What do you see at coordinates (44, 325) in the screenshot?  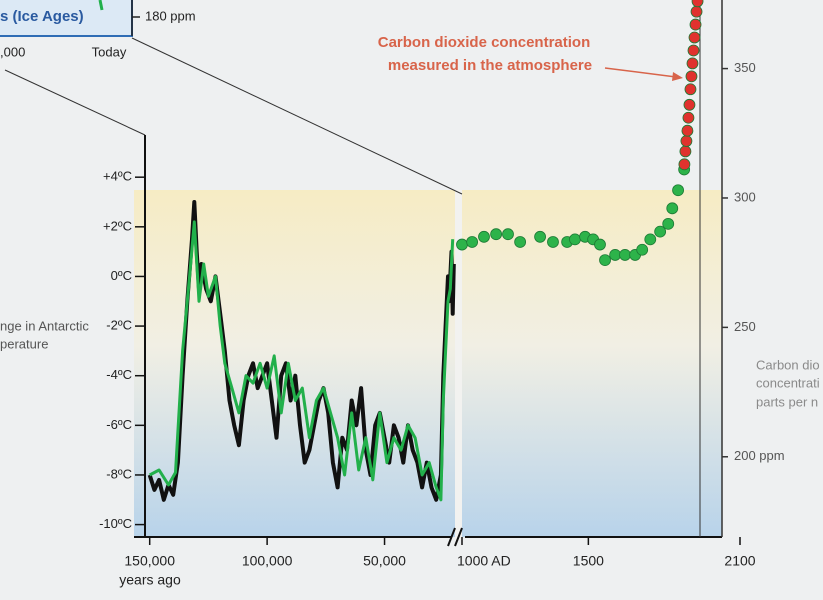 I see `y-axis-label: nge in Antarctic` at bounding box center [44, 325].